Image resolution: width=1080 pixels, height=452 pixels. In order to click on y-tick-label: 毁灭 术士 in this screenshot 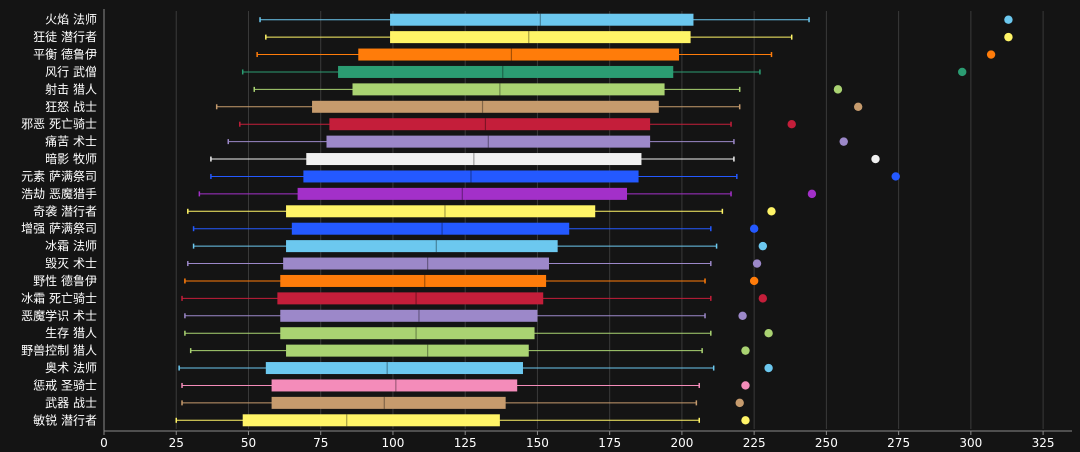, I will do `click(71, 263)`.